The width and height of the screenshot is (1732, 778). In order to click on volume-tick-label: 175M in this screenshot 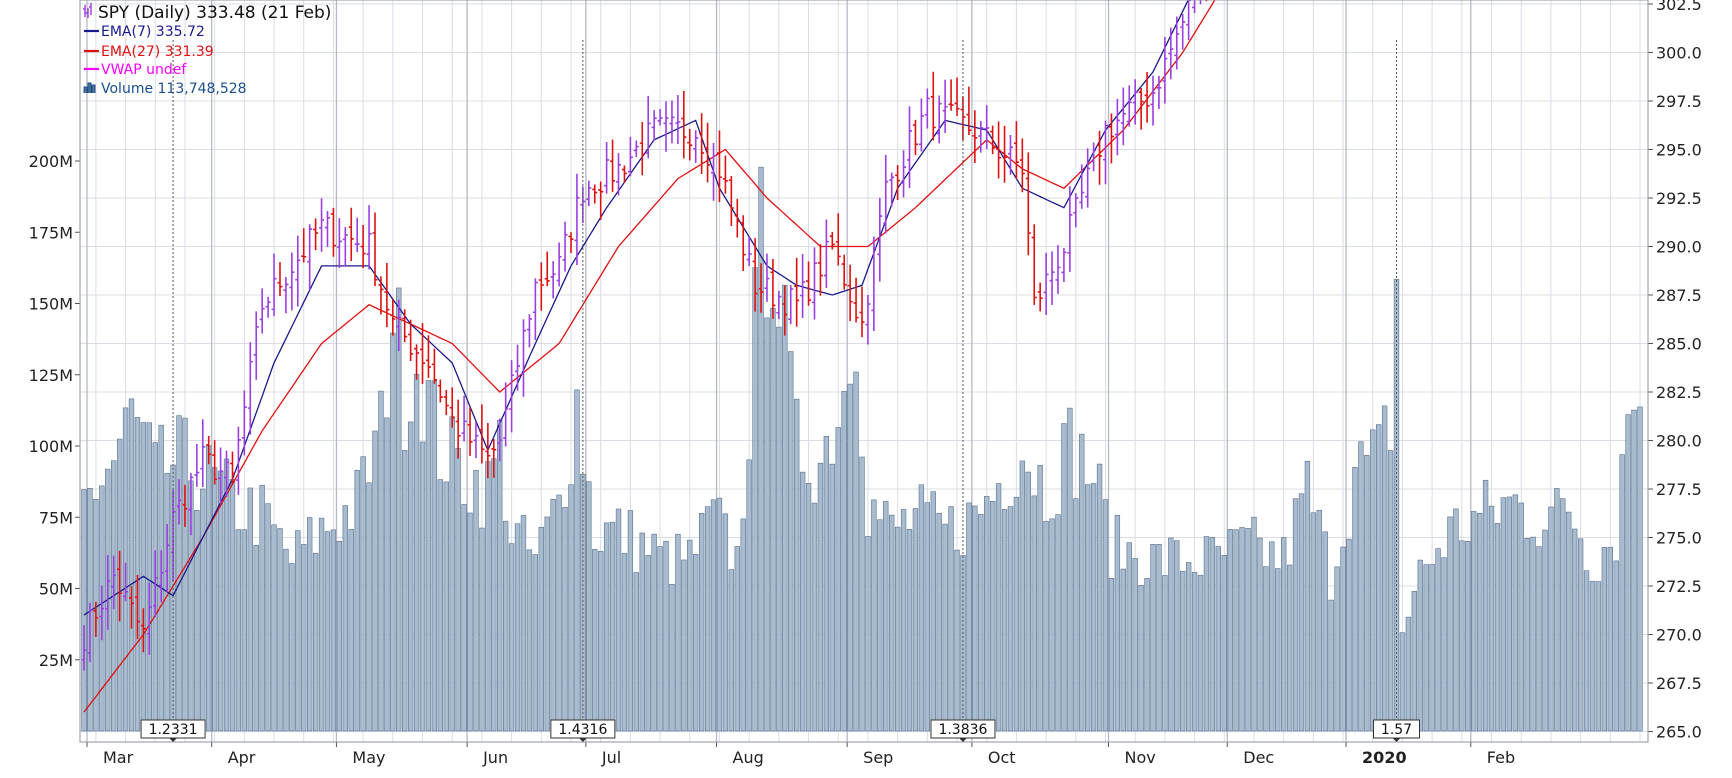, I will do `click(51, 232)`.